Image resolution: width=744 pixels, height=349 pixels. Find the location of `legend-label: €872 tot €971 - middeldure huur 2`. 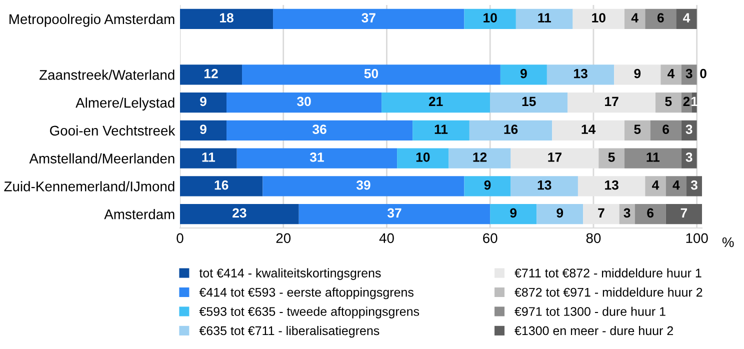

legend-label: €872 tot €971 - middeldure huur 2 is located at coordinates (608, 292).